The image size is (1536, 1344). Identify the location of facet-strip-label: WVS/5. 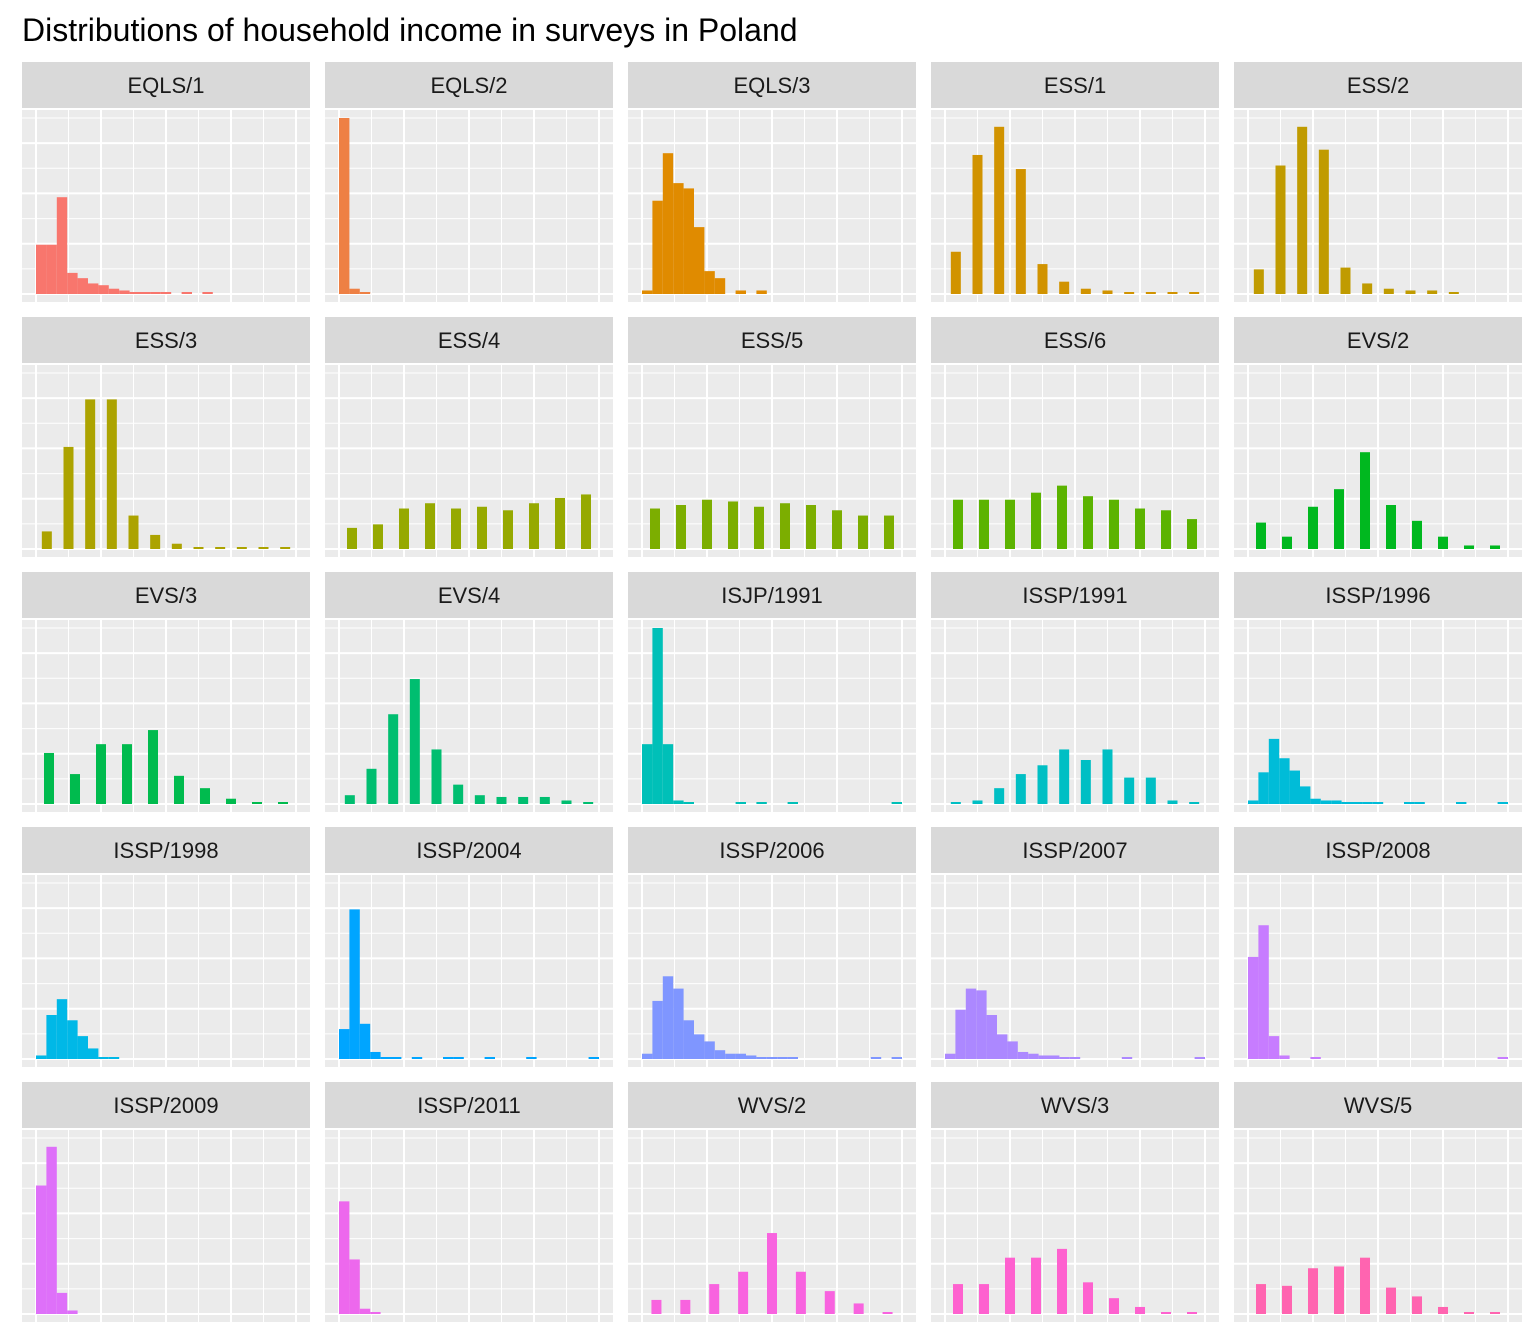
(1378, 1105).